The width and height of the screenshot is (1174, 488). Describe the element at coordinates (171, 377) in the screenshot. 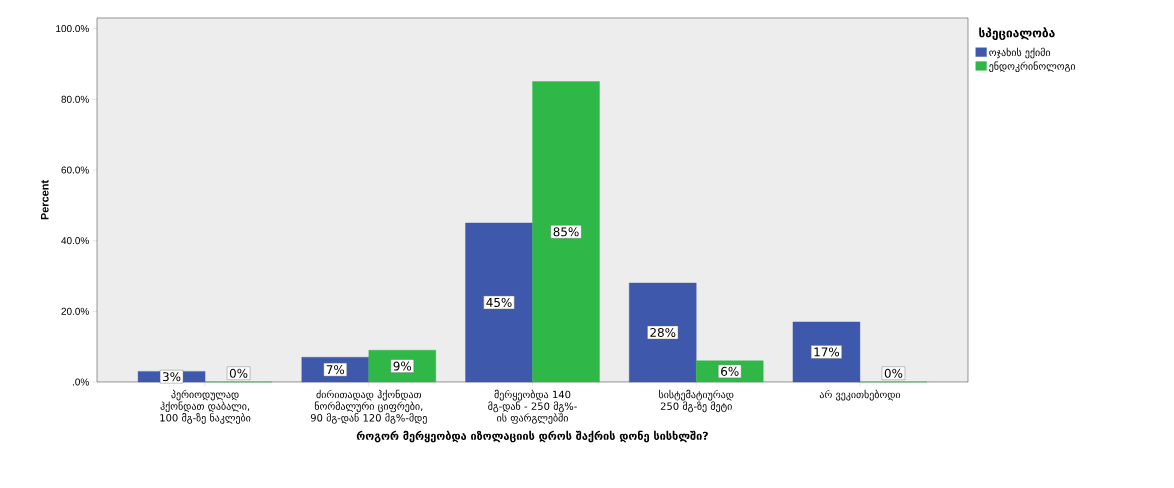

I see `data-label: 3%` at that location.